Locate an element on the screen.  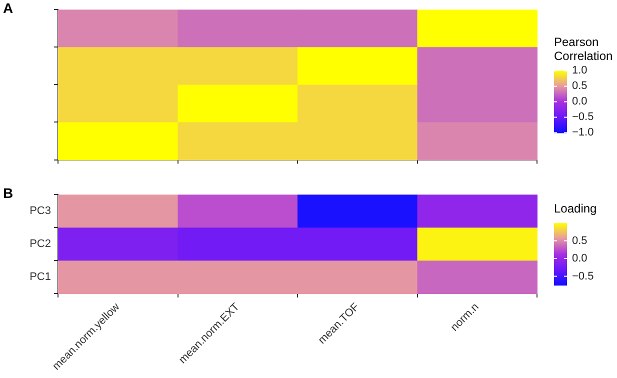
color-bar-label: 1.0 is located at coordinates (580, 70).